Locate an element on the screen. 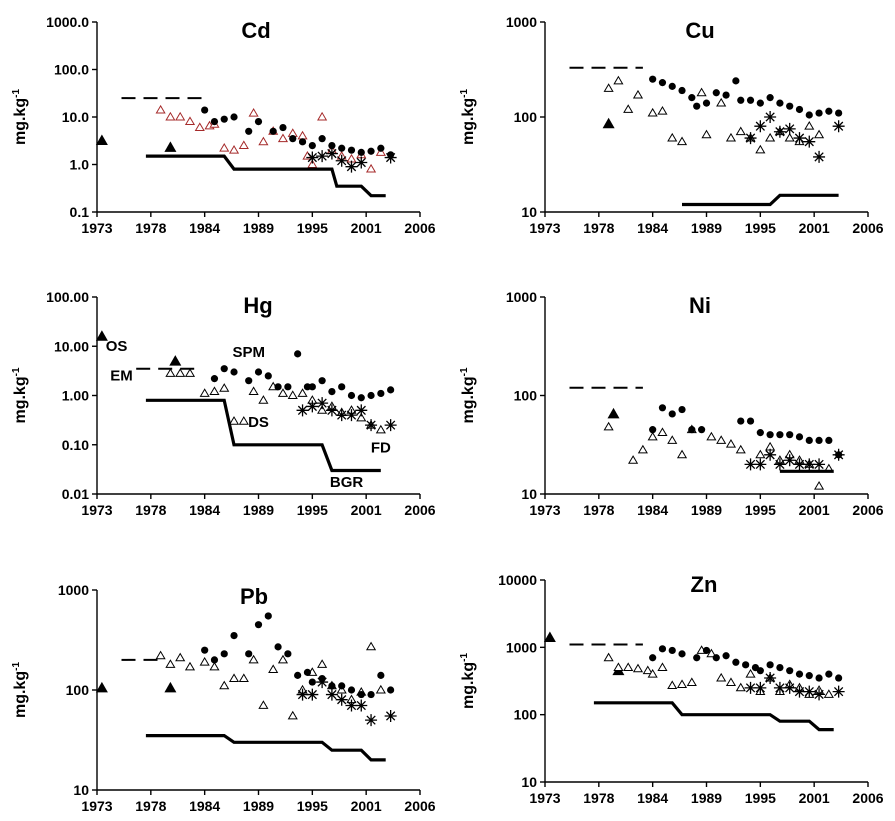  x-tick-label: 1973 is located at coordinates (544, 510).